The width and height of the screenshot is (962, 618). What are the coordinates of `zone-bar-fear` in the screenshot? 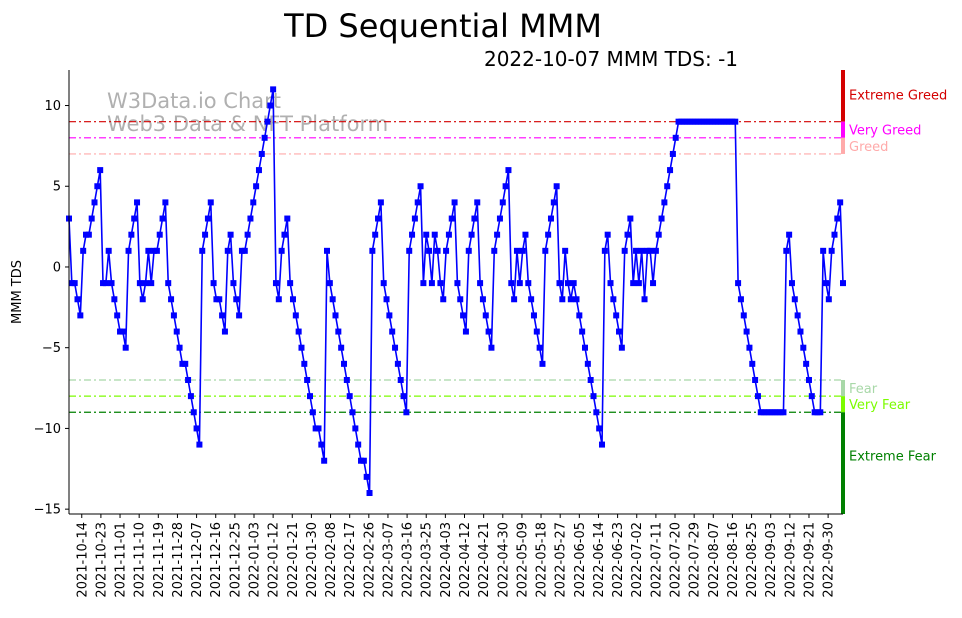 It's located at (843, 388).